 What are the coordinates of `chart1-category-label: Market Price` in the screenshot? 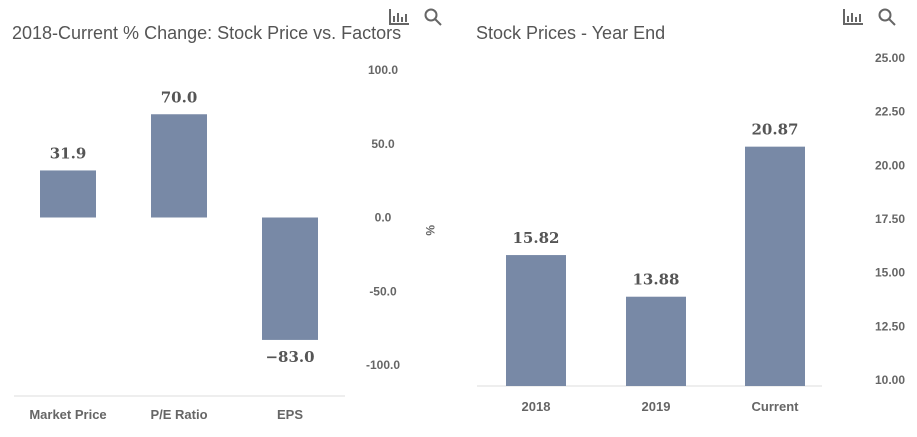 It's located at (67, 414).